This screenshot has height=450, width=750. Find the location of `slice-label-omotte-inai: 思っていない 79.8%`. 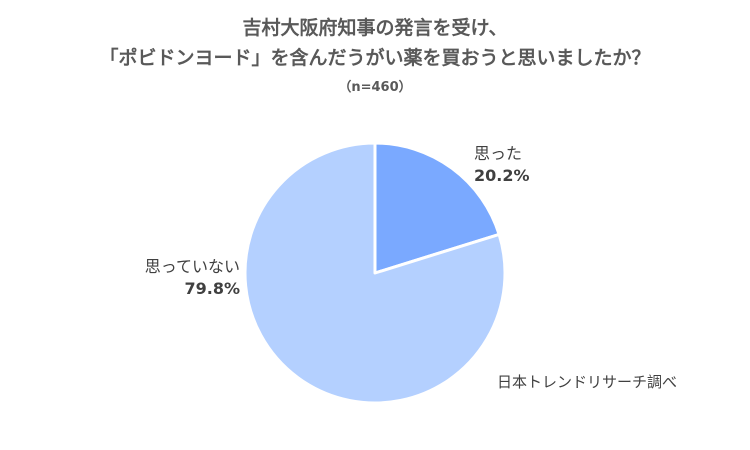

slice-label-omotte-inai: 思っていない 79.8% is located at coordinates (171, 278).